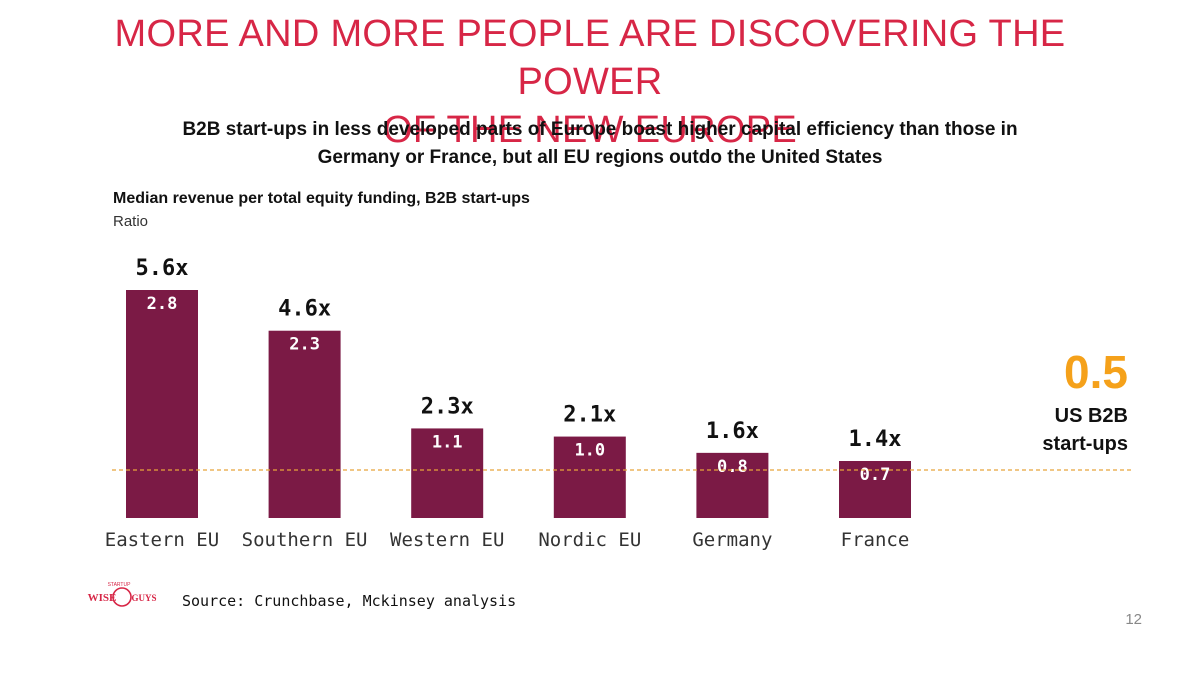 This screenshot has width=1200, height=675. What do you see at coordinates (304, 345) in the screenshot?
I see `bar-value-label: 2.3` at bounding box center [304, 345].